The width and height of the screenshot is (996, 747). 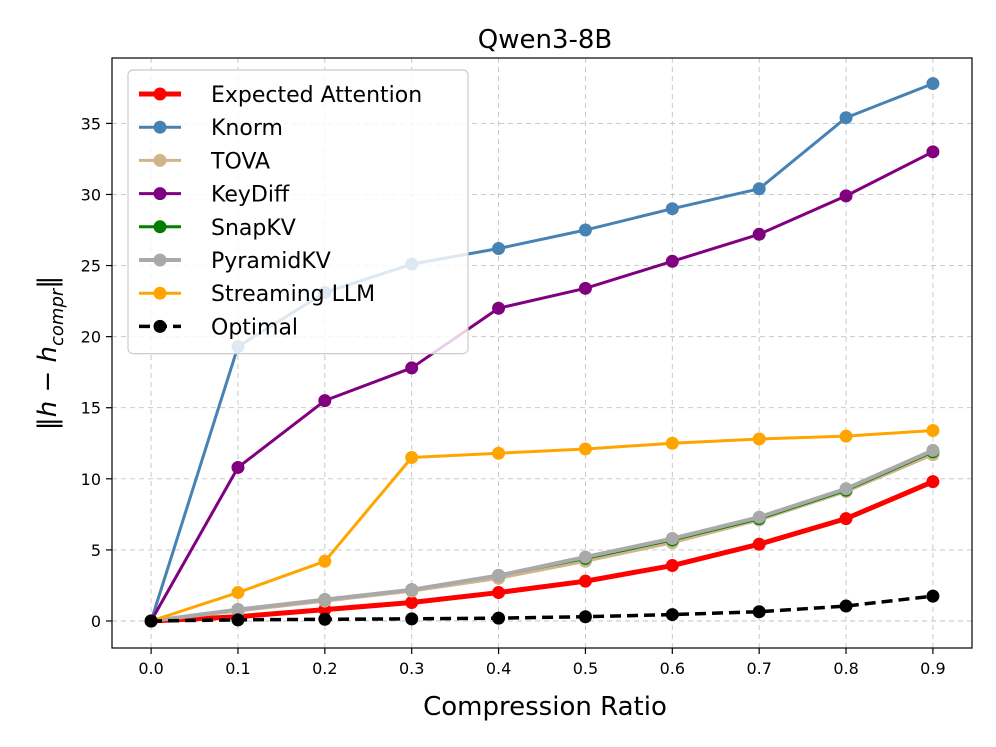 What do you see at coordinates (316, 95) in the screenshot?
I see `legend-label: Expected Attention` at bounding box center [316, 95].